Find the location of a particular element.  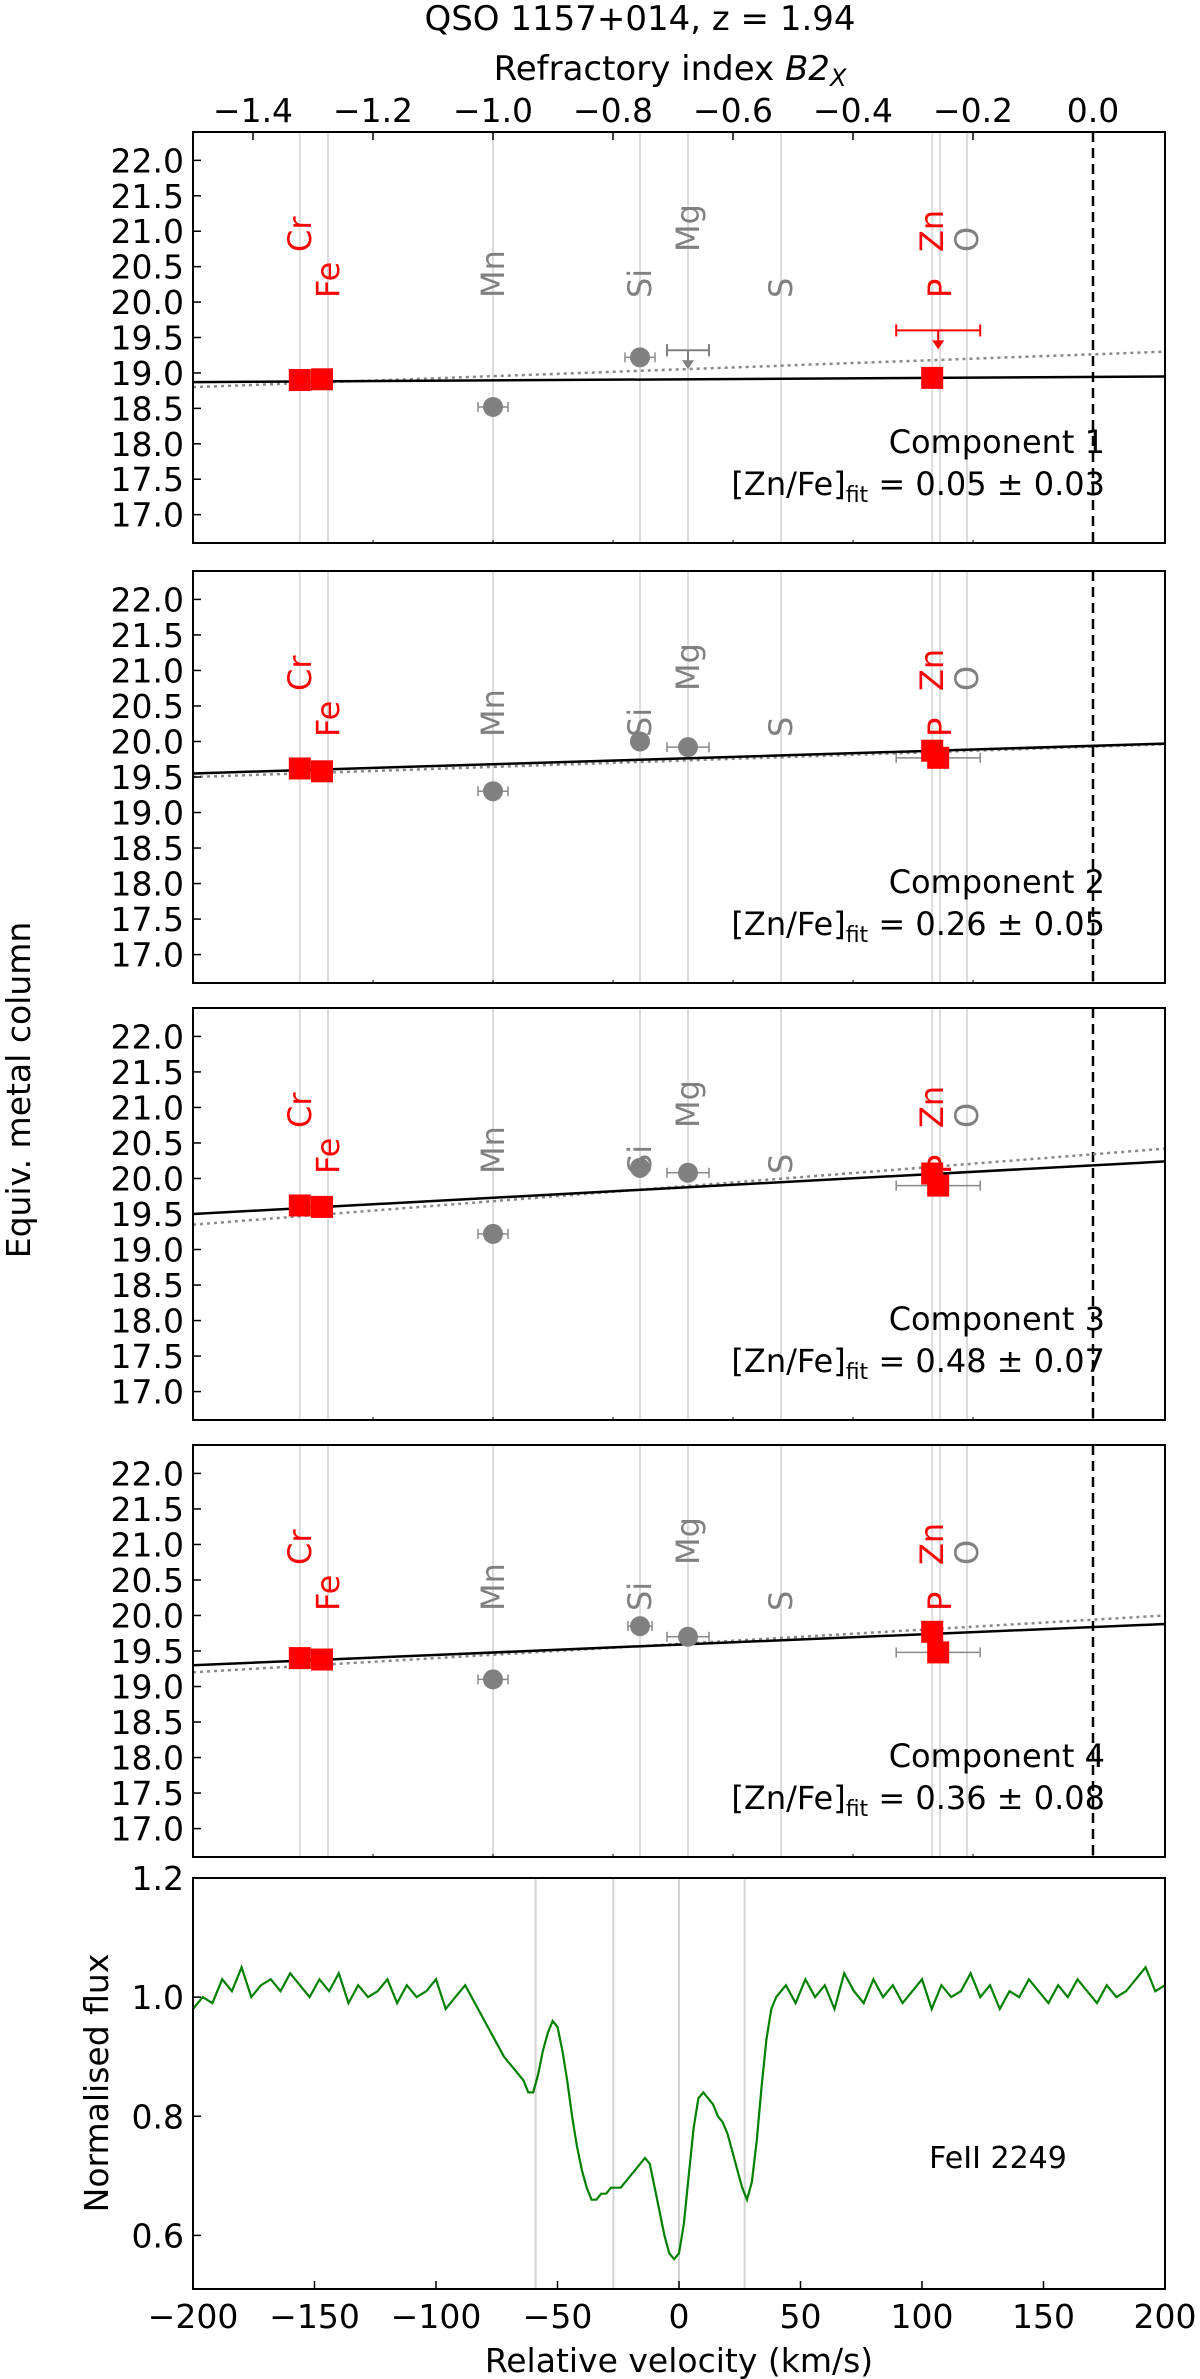

spectrum-y-tick-label: 1.2 is located at coordinates (158, 1878).